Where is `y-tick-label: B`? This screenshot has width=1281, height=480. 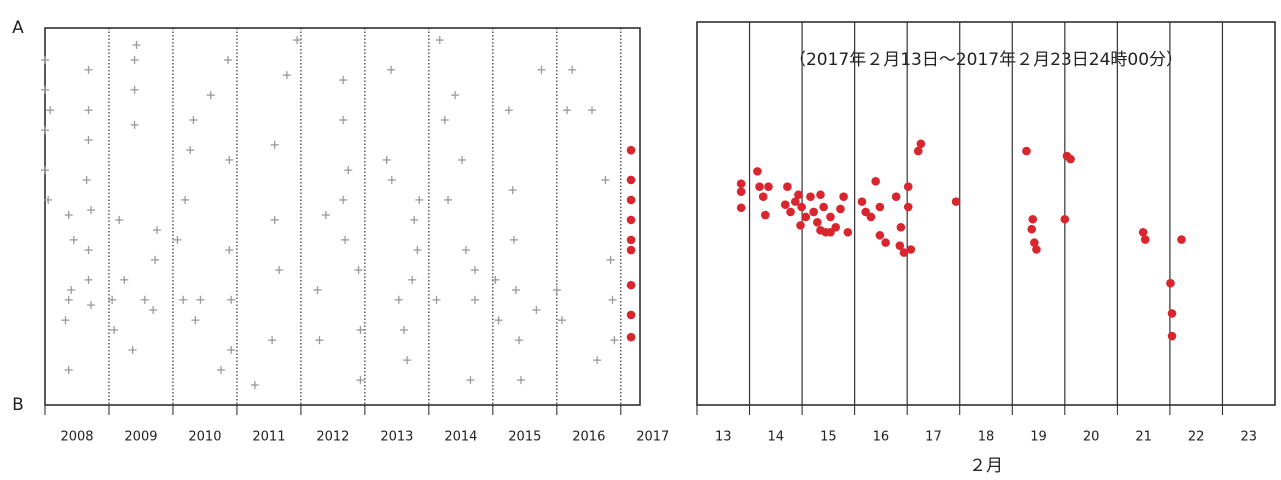
y-tick-label: B is located at coordinates (18, 405).